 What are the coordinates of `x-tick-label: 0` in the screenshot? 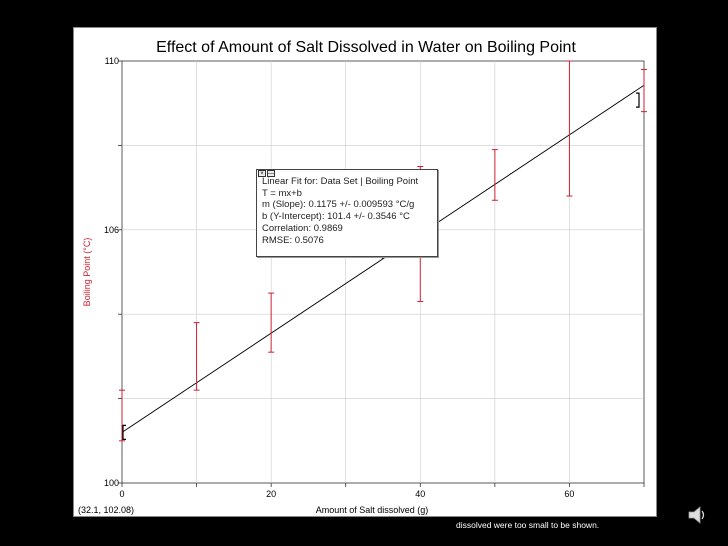 It's located at (121, 494).